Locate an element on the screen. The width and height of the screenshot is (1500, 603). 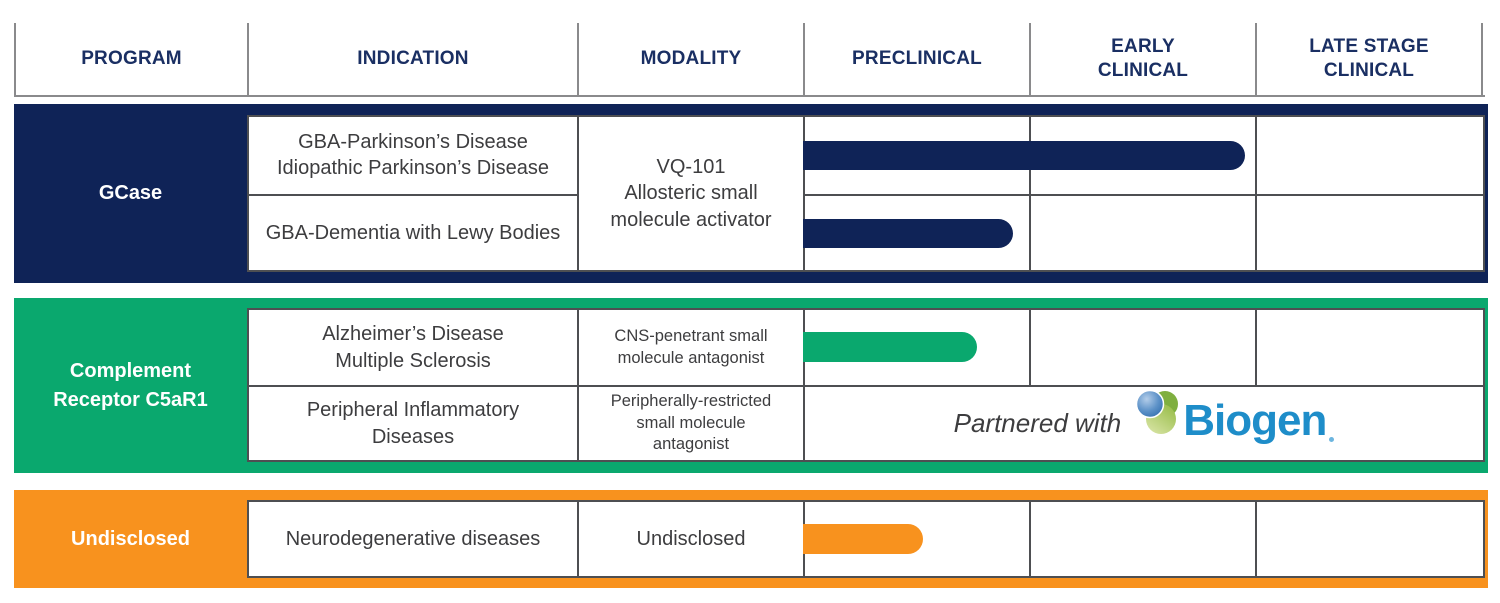
program-label-c5ar1: Complement Receptor C5aR1 is located at coordinates (130, 385).